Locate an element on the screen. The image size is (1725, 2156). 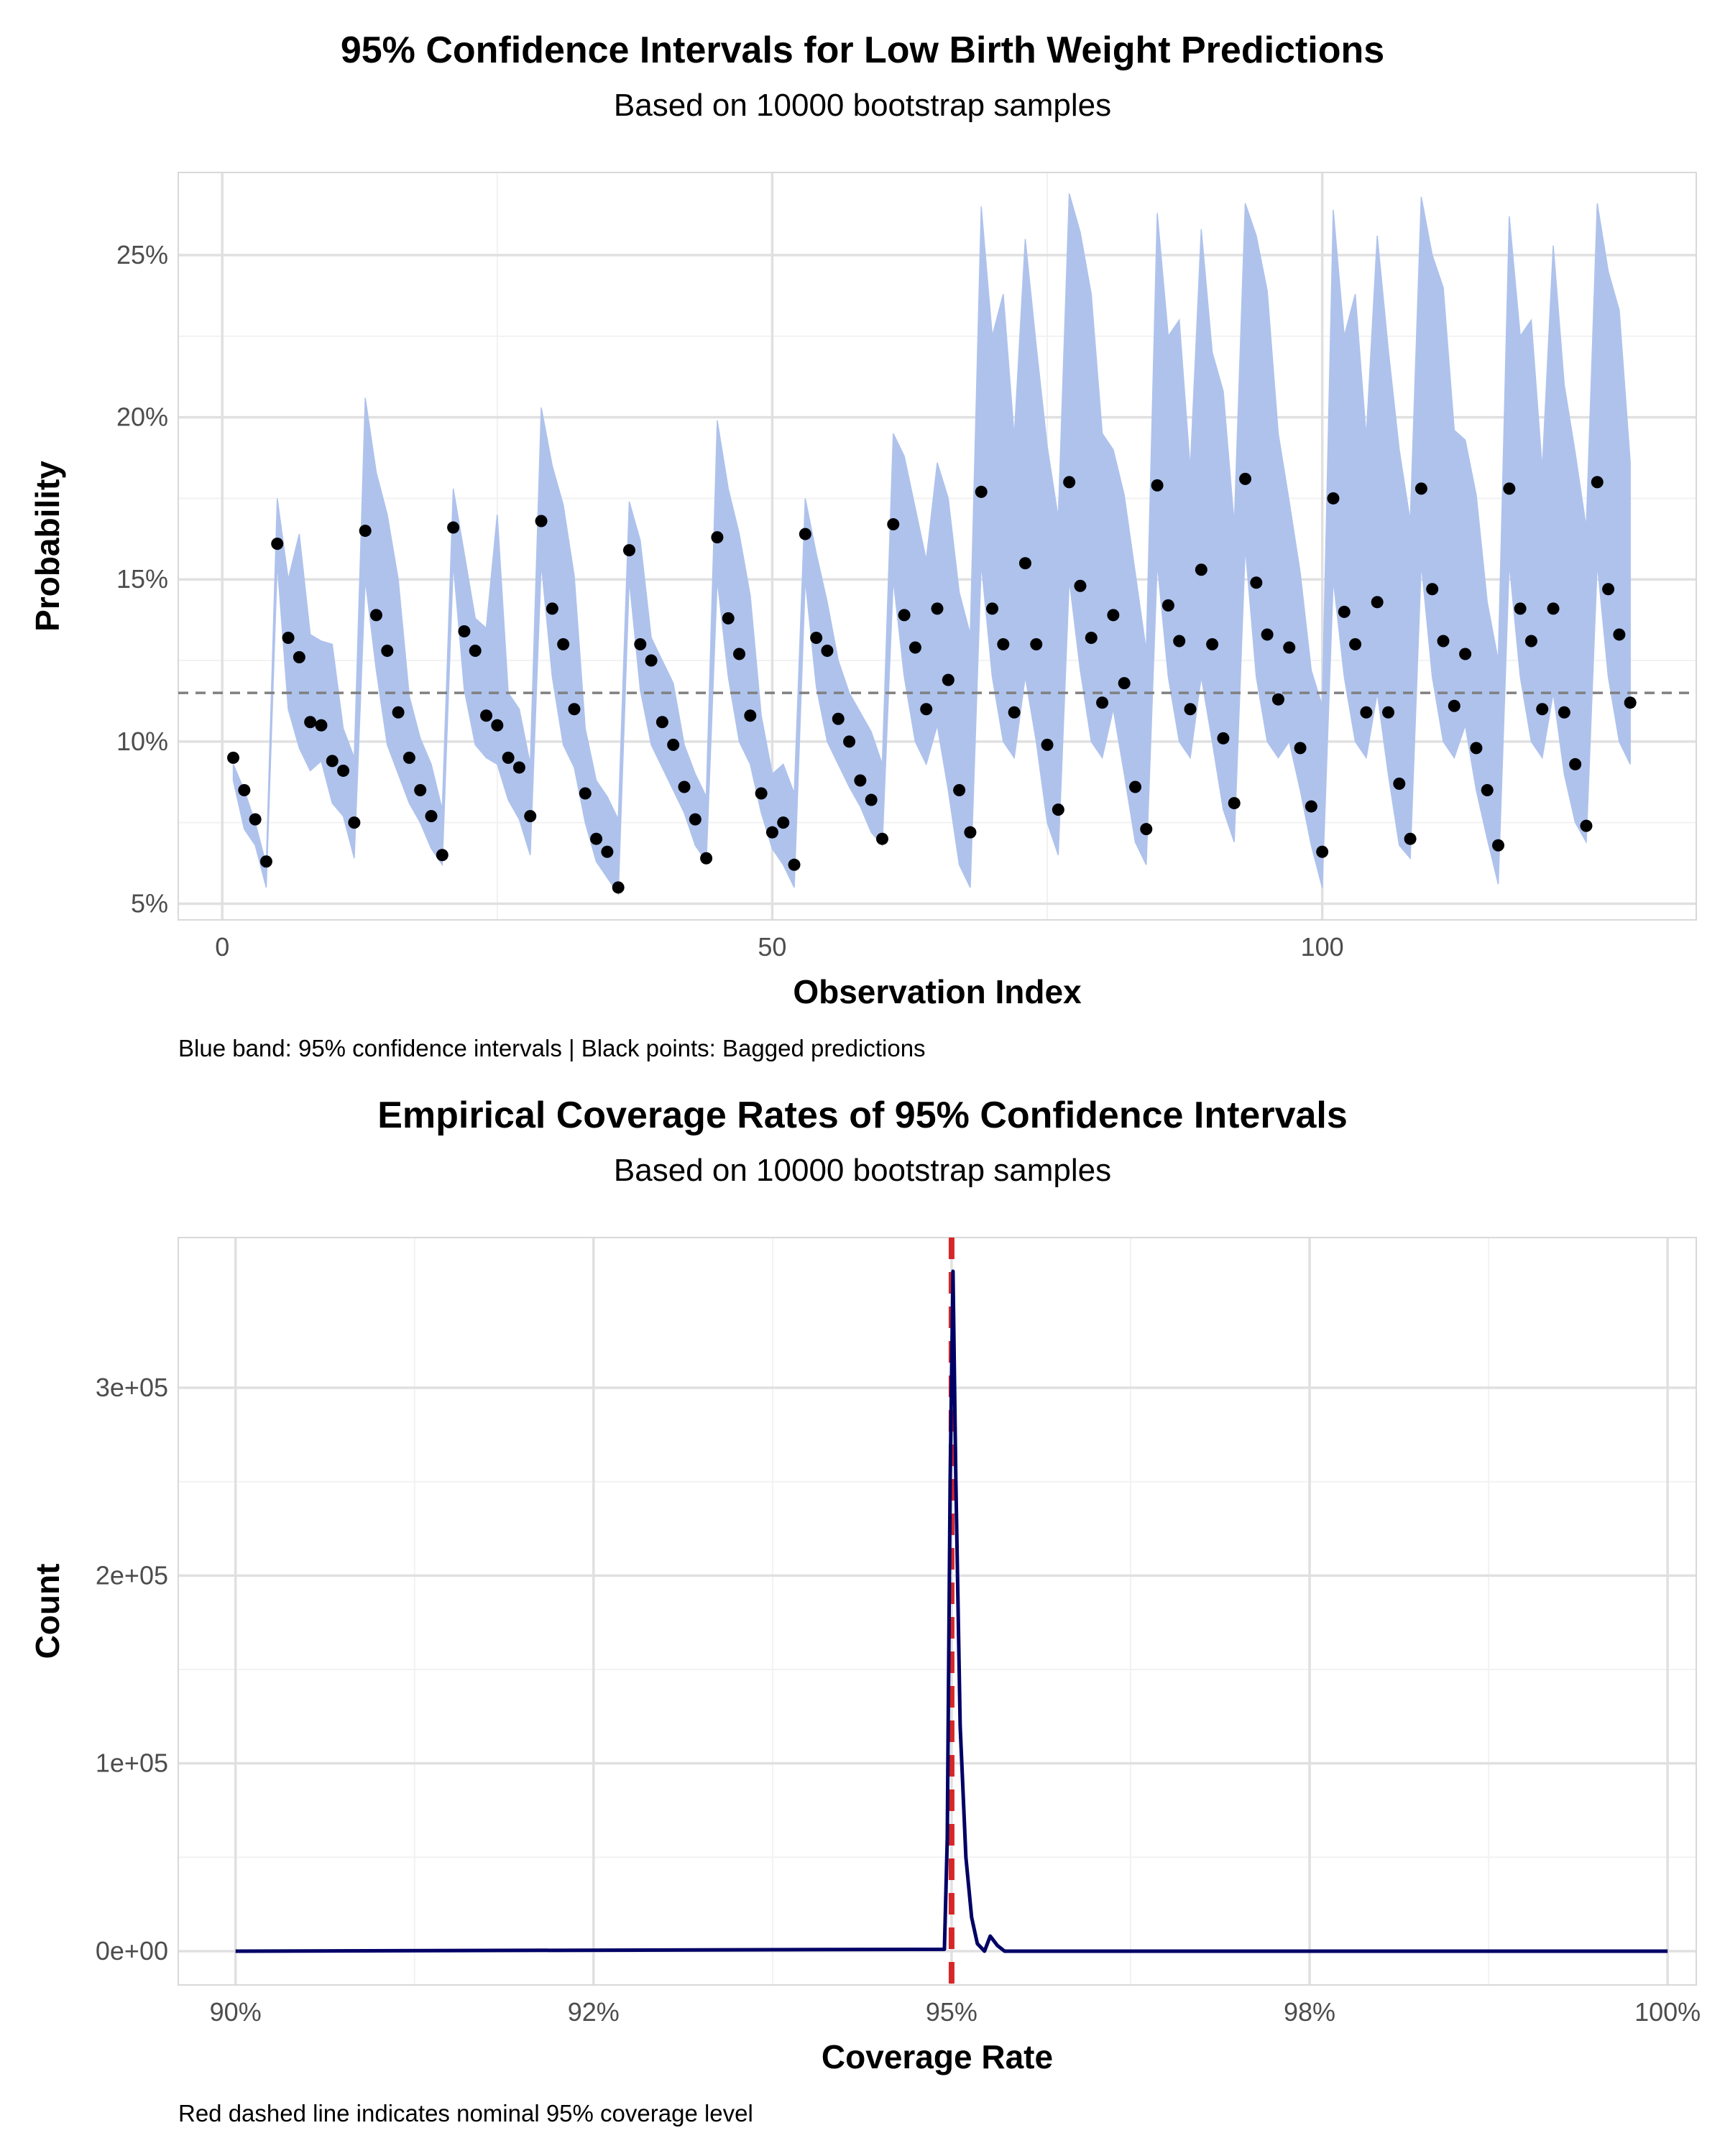
y-tick-label: 1e+05 is located at coordinates (132, 1764).